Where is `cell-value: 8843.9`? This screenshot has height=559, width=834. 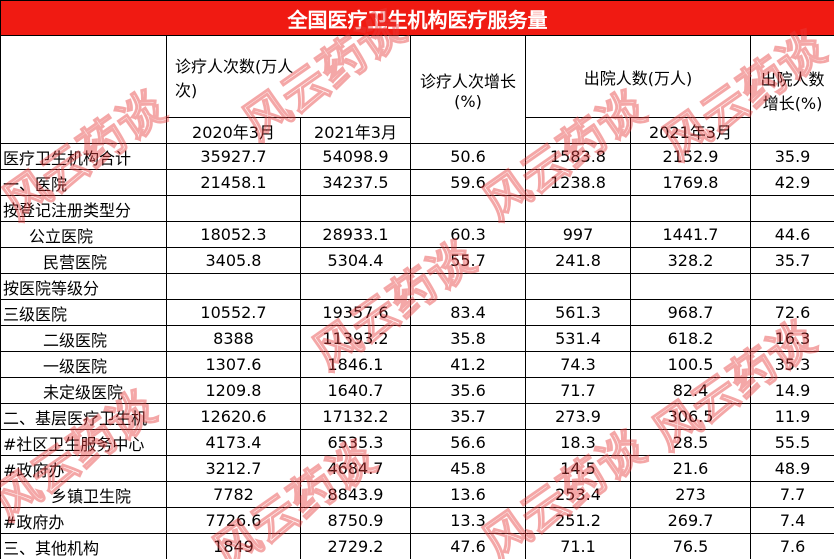
cell-value: 8843.9 is located at coordinates (355, 494).